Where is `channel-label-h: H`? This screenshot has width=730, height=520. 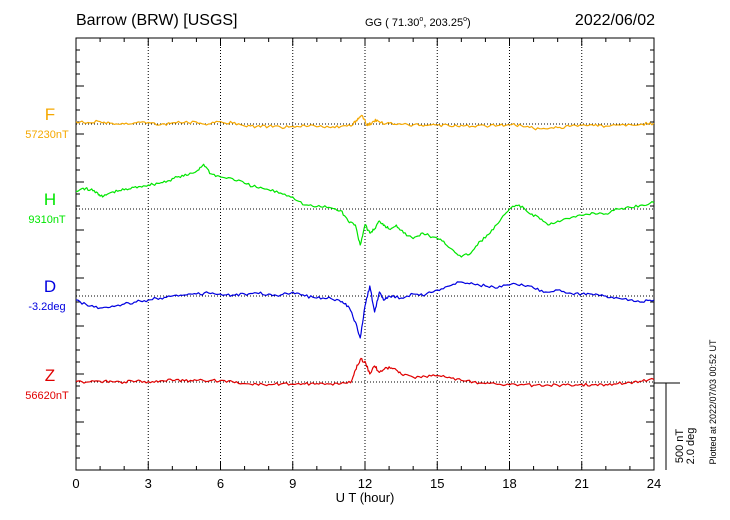
channel-label-h: H is located at coordinates (50, 199).